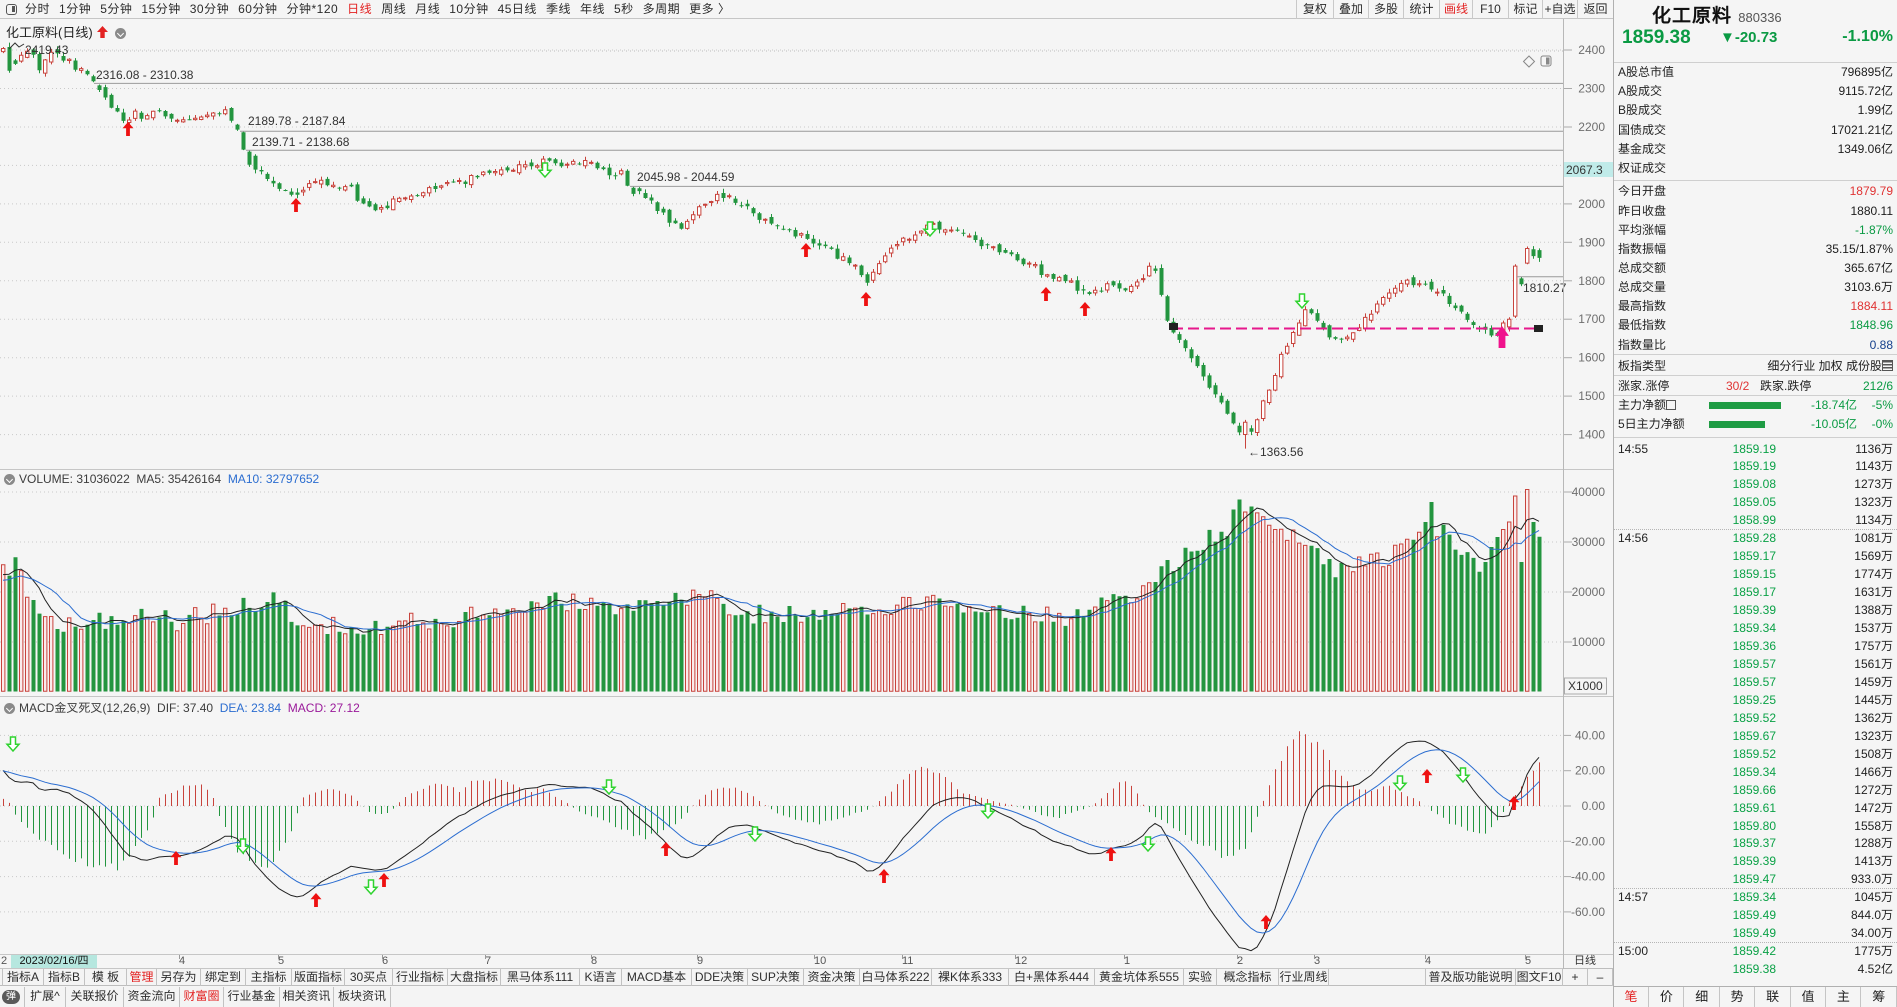 The width and height of the screenshot is (1897, 1007). I want to click on svg-text: 2300, so click(1591, 89).